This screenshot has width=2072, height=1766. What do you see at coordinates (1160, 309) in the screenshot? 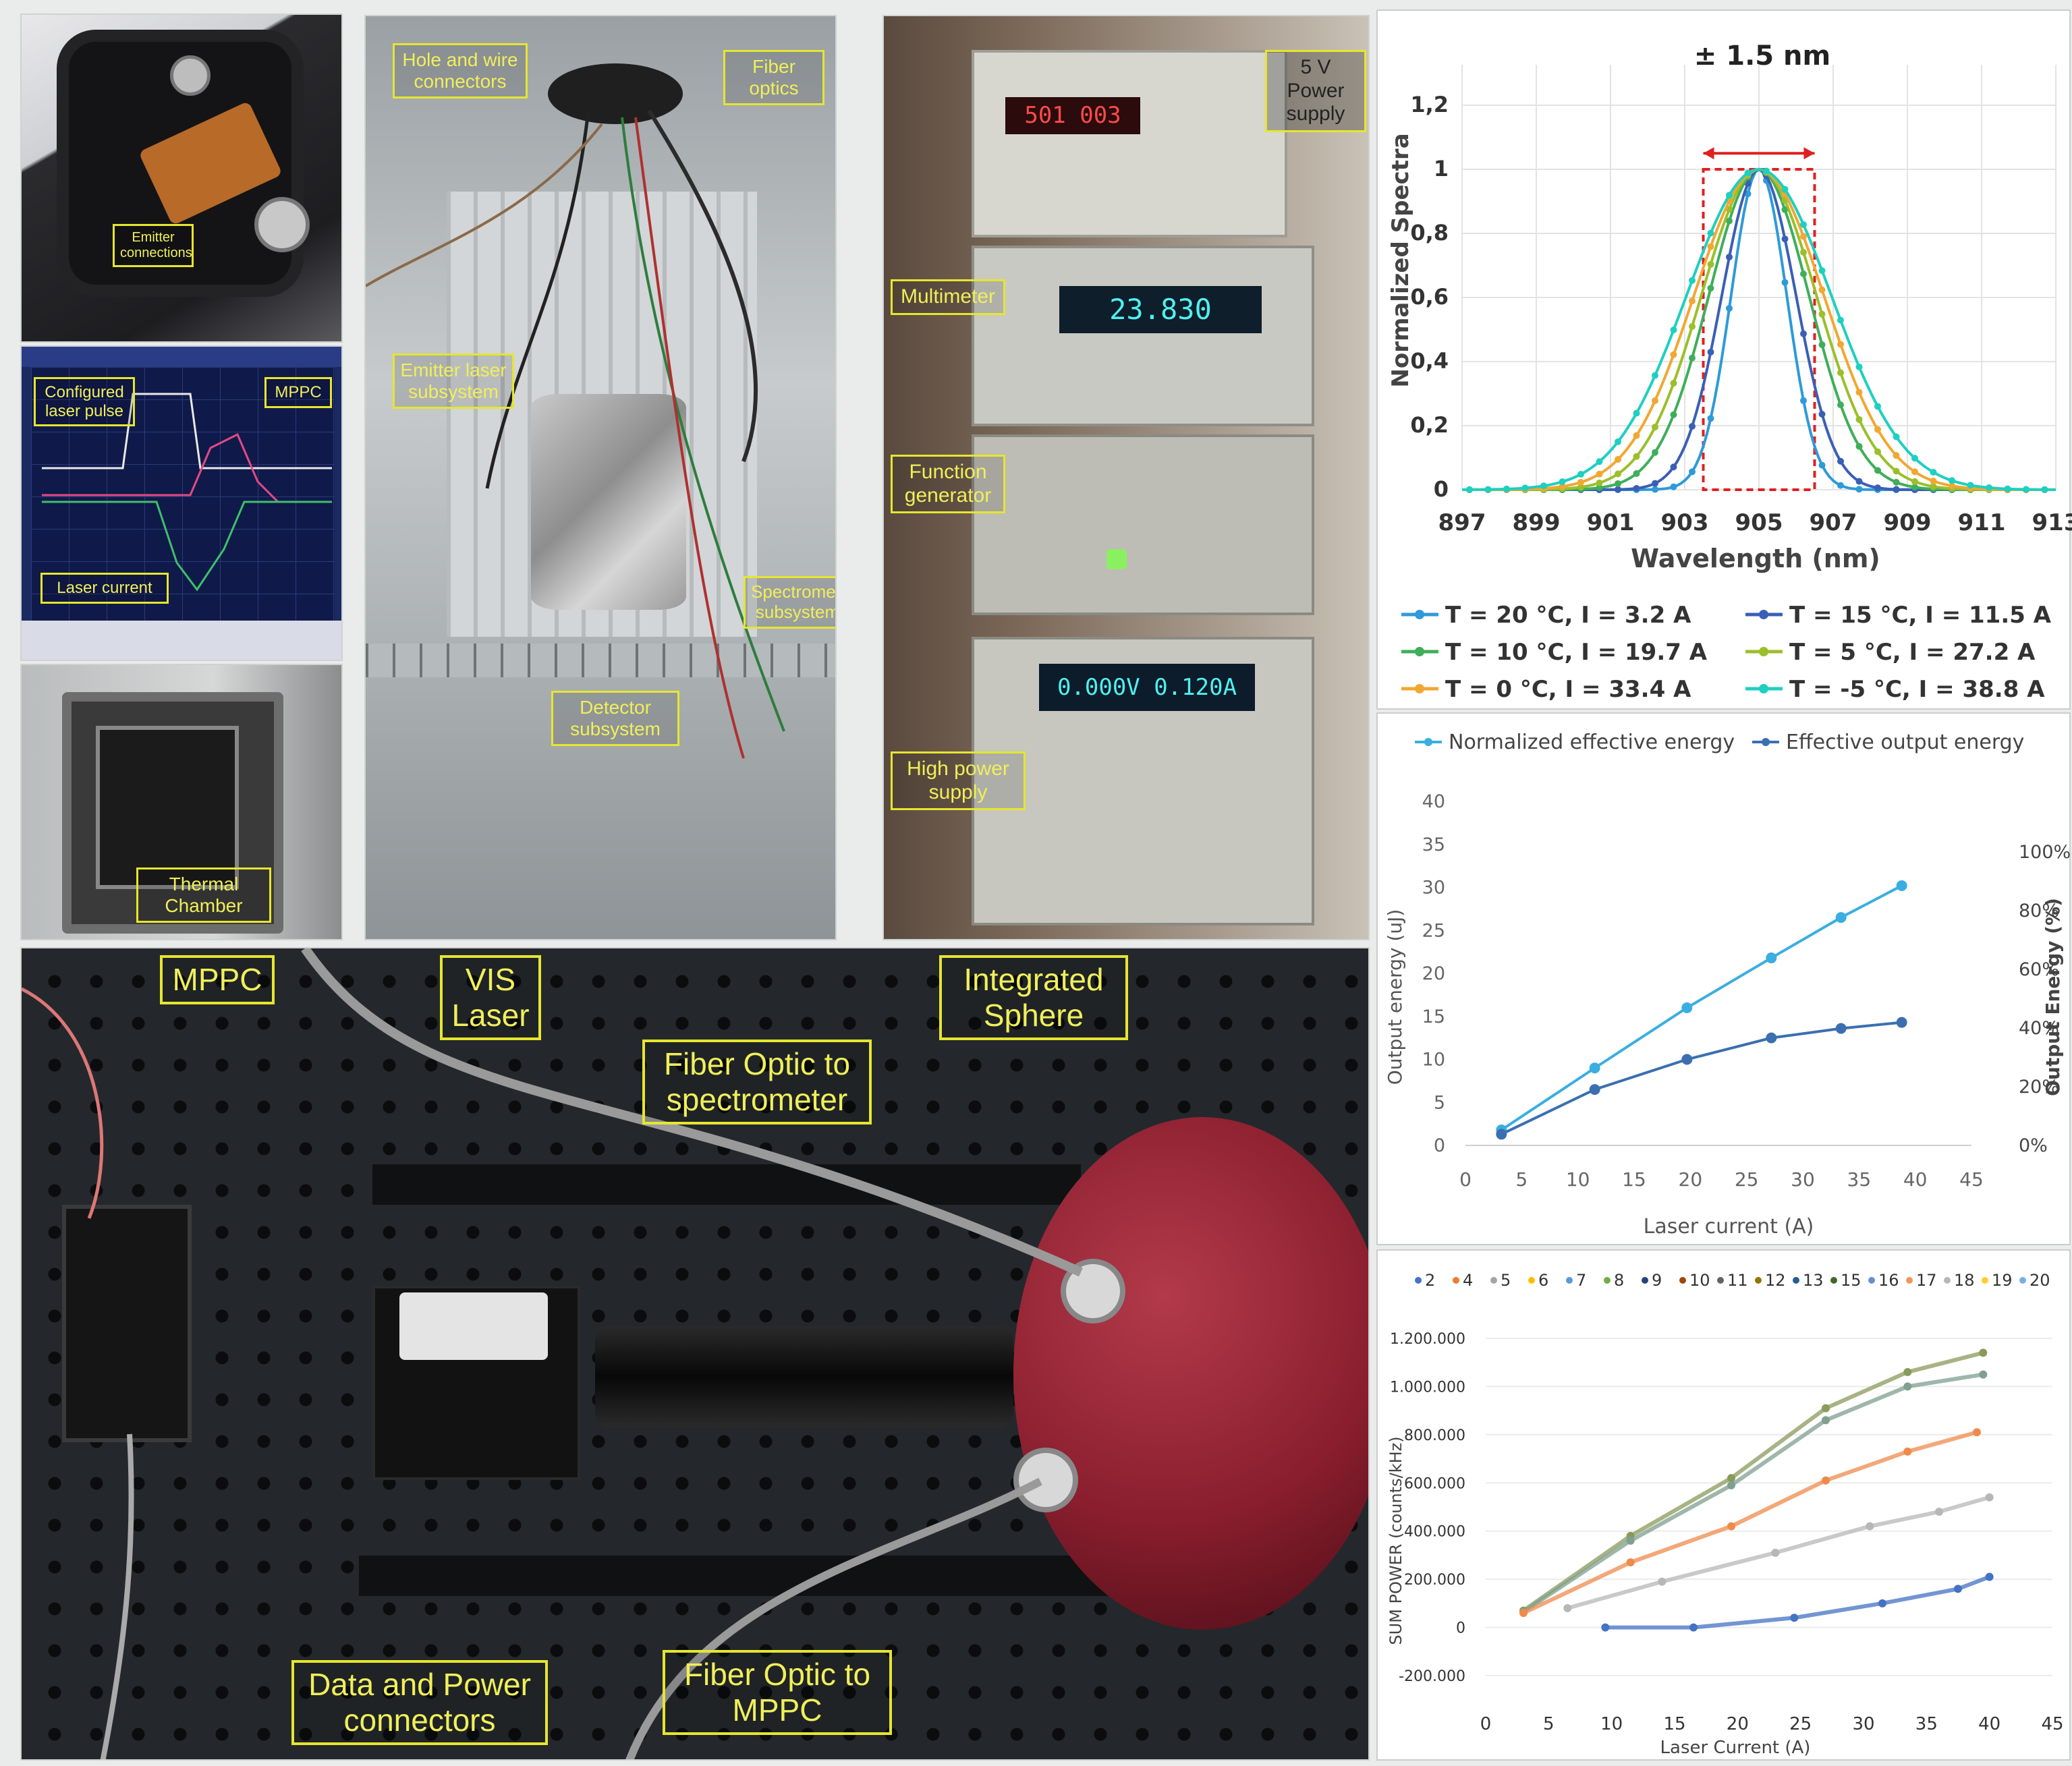
I see `multimeter-display: 23.830` at bounding box center [1160, 309].